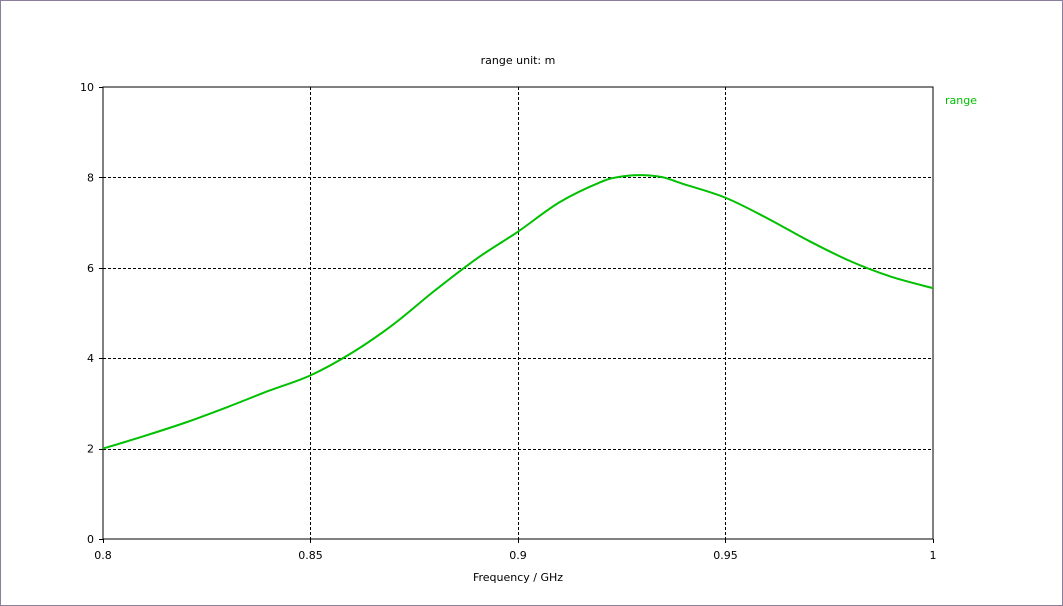 This screenshot has height=606, width=1063. I want to click on legend: range, so click(961, 100).